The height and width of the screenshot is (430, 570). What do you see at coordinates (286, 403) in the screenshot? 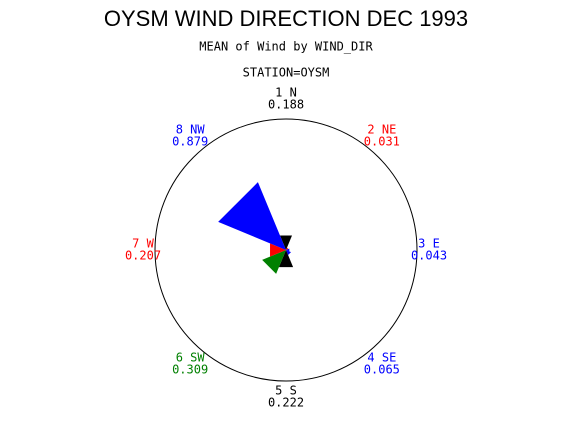
I see `value-label: 0.222` at bounding box center [286, 403].